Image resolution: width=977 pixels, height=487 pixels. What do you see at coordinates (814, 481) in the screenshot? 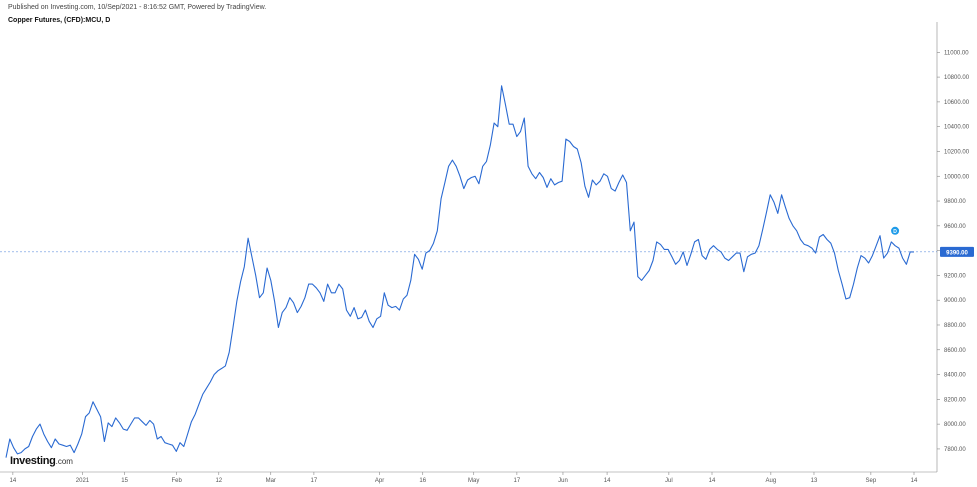
I see `x-tick-label: 13` at bounding box center [814, 481].